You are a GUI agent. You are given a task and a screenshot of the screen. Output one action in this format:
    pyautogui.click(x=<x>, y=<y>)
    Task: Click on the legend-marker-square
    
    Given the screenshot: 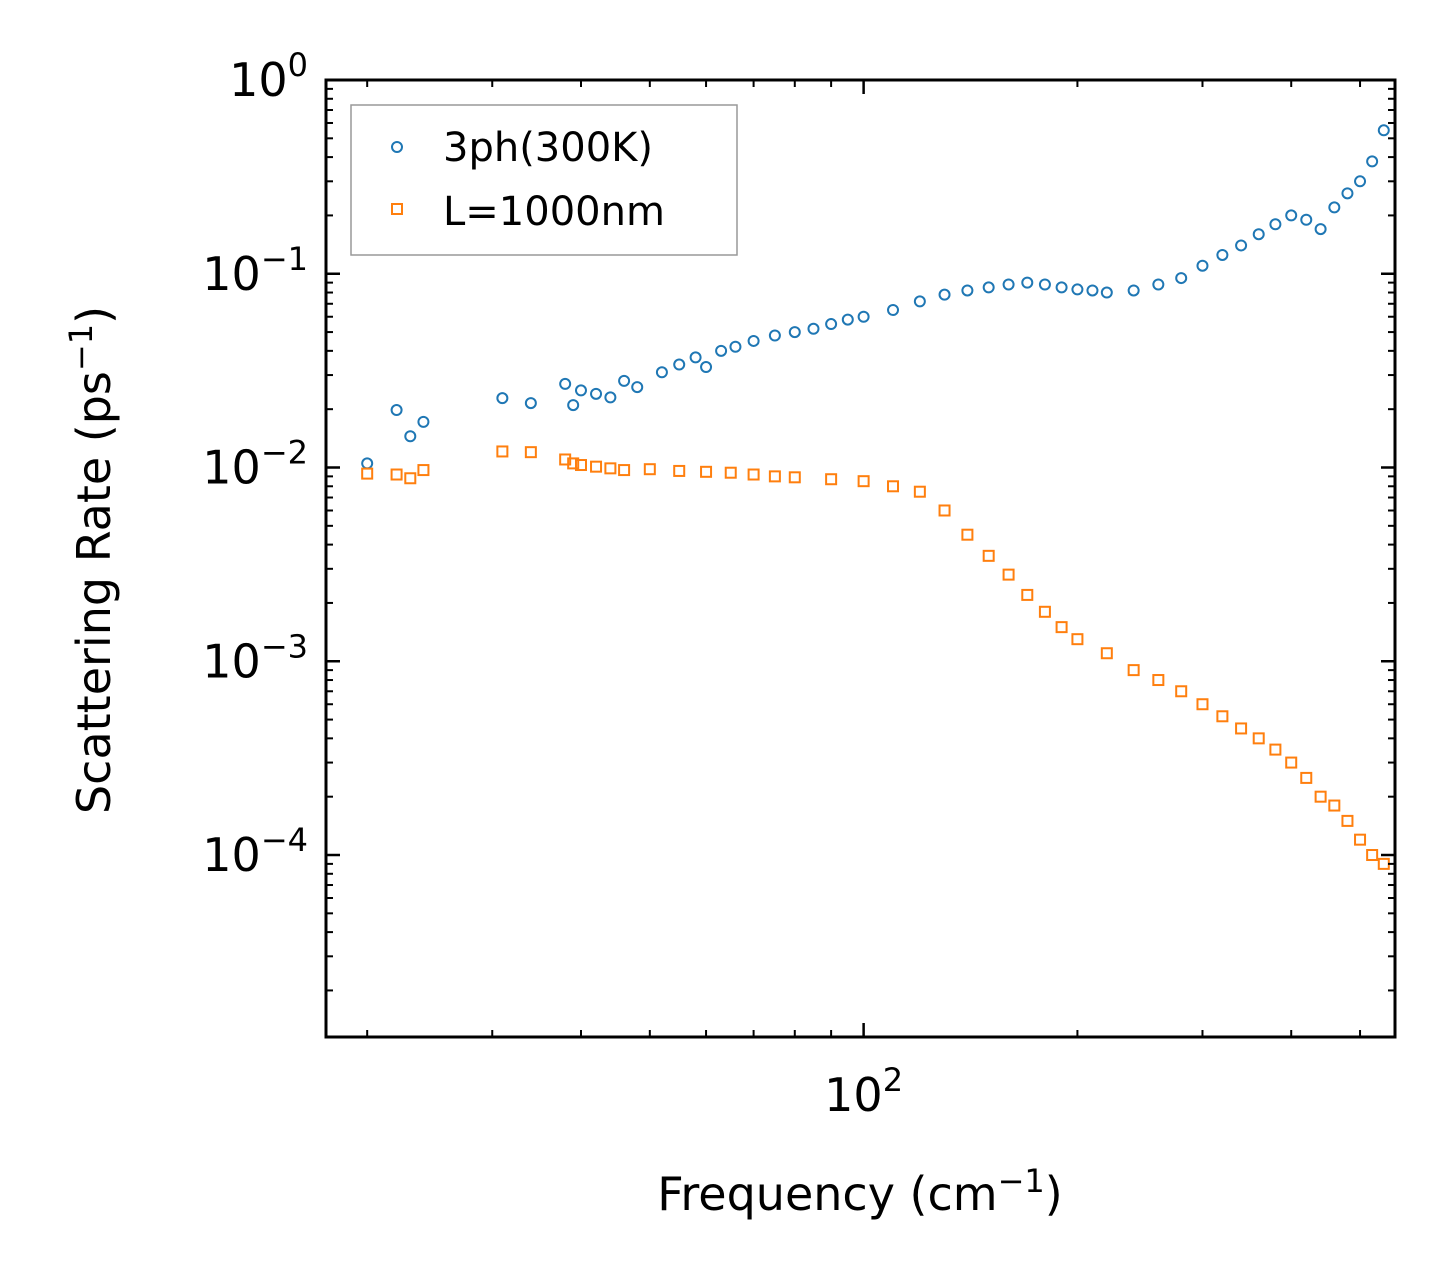 What is the action you would take?
    pyautogui.click(x=397, y=209)
    